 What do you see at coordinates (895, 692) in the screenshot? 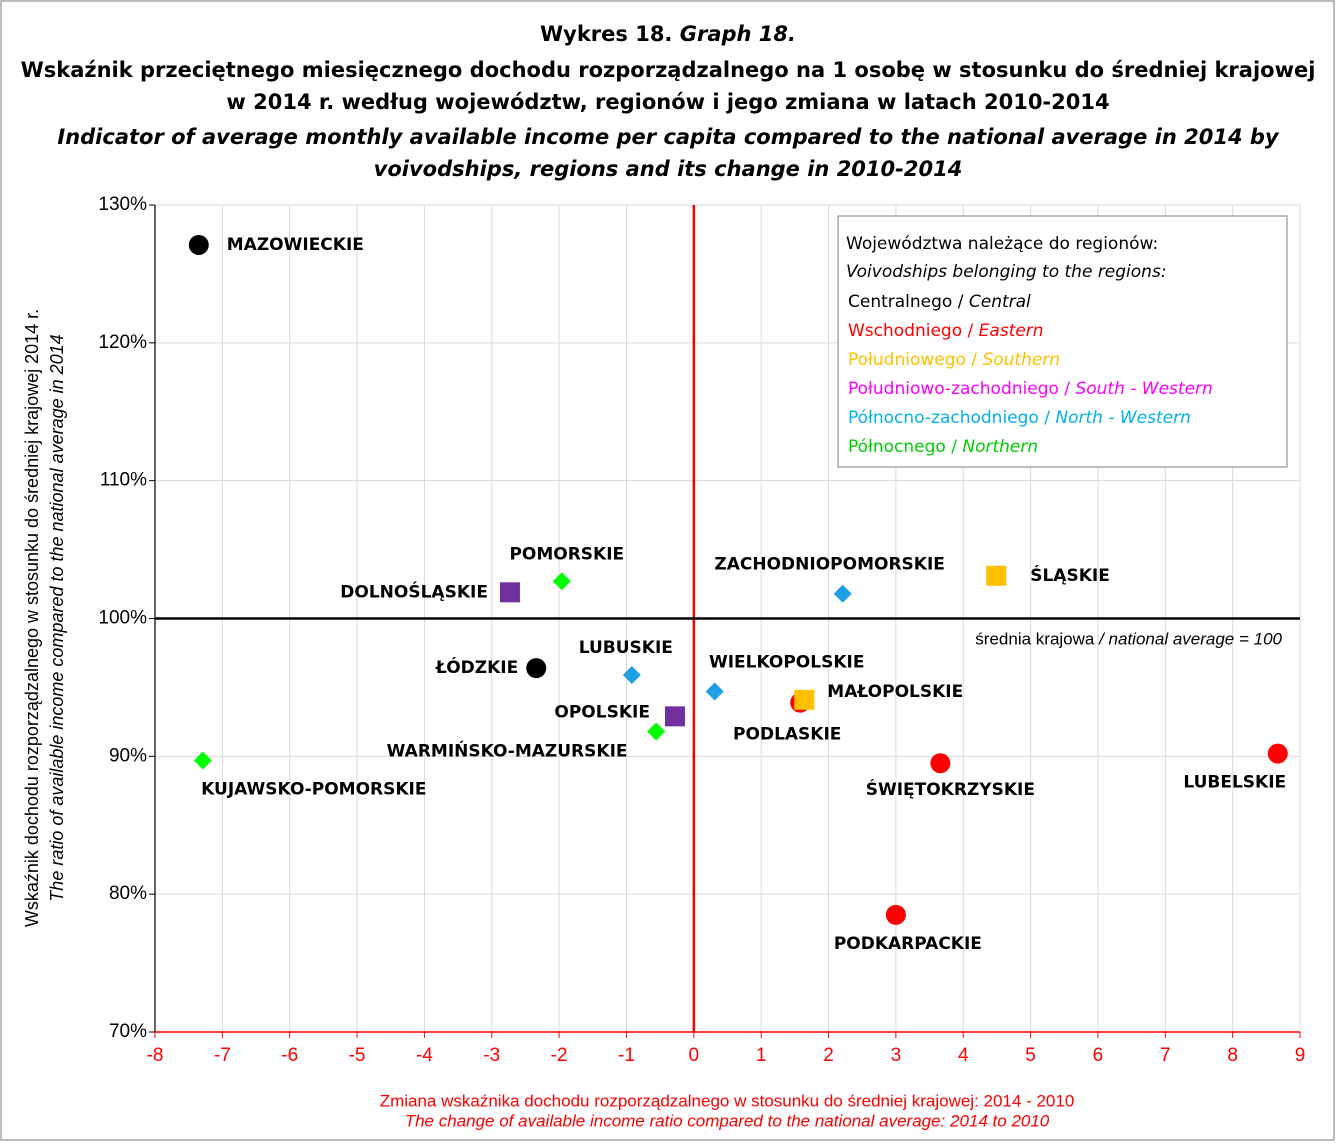
I see `point-label: MAŁOPOLSKIE` at bounding box center [895, 692].